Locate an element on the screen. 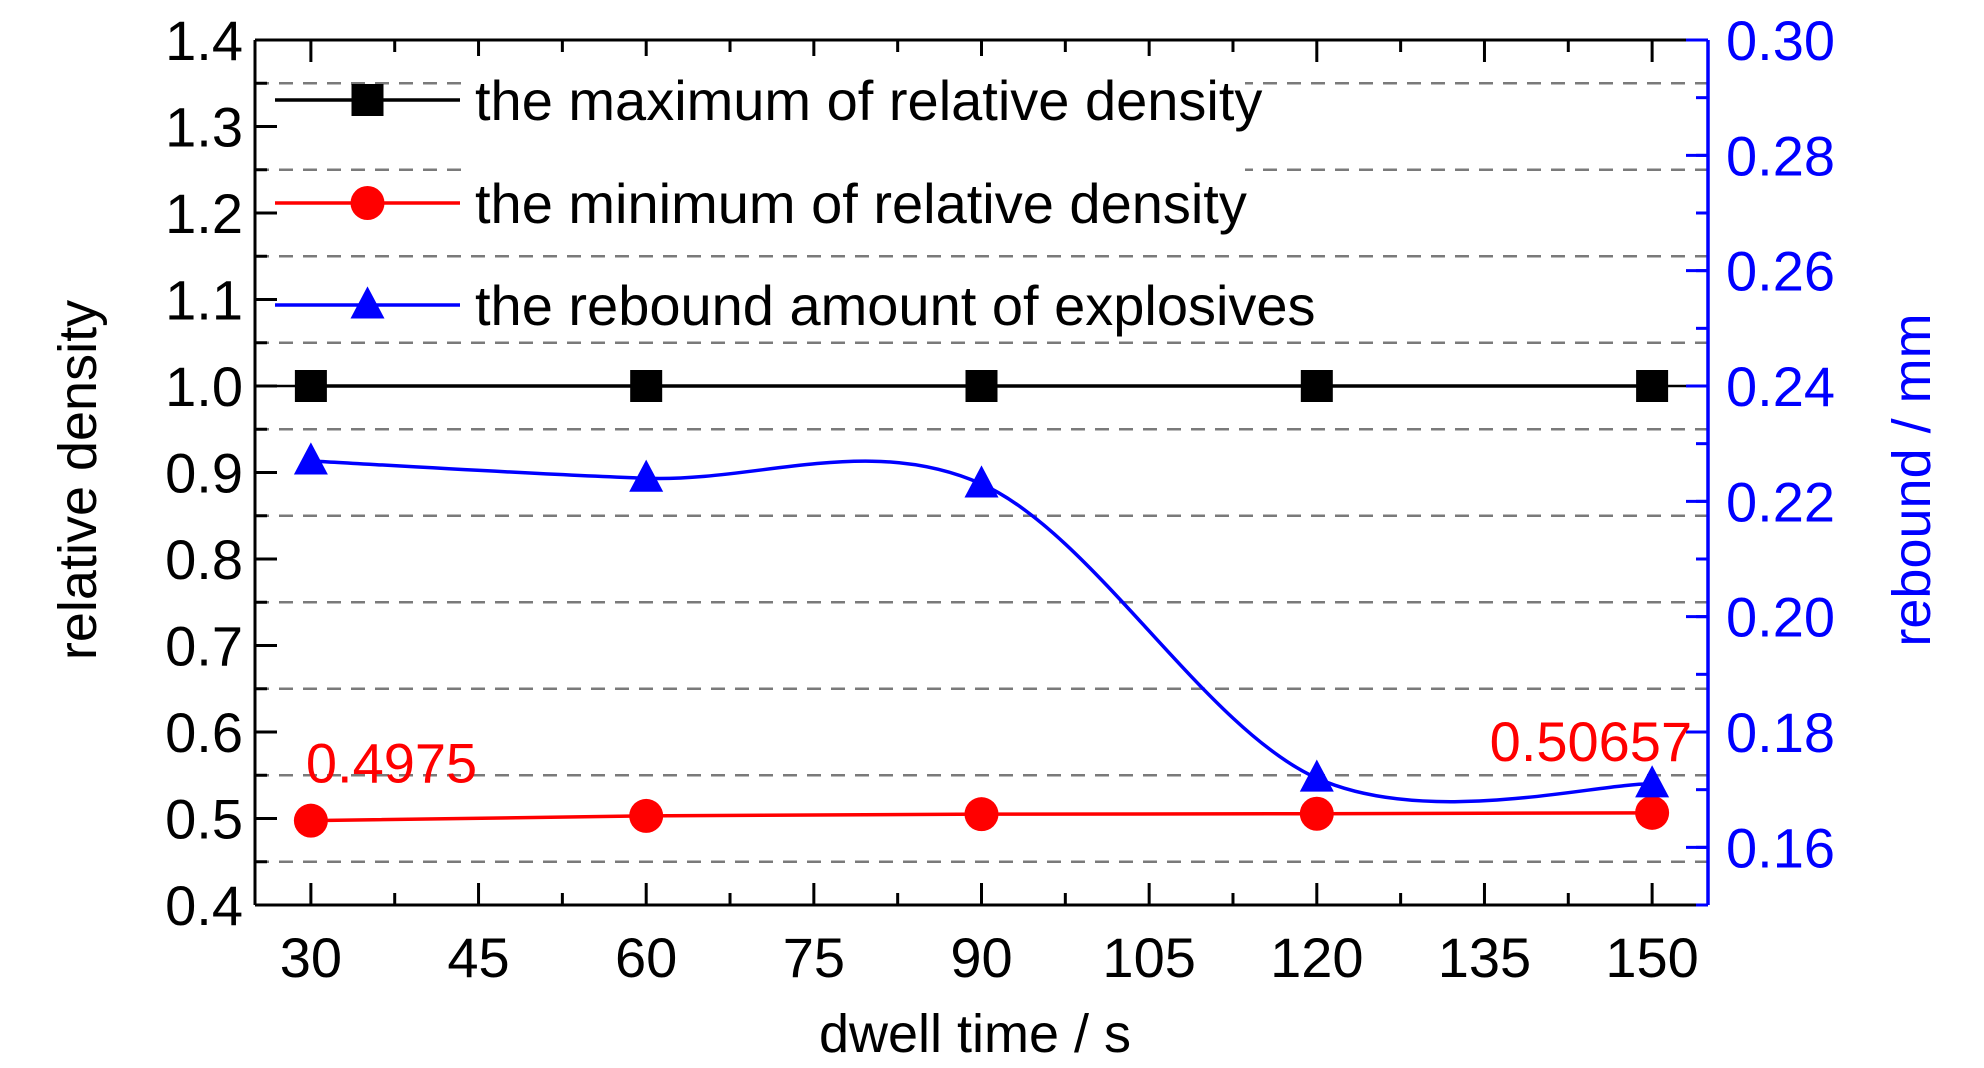 This screenshot has height=1068, width=1984. legend-label: the minimum of relative density is located at coordinates (861, 203).